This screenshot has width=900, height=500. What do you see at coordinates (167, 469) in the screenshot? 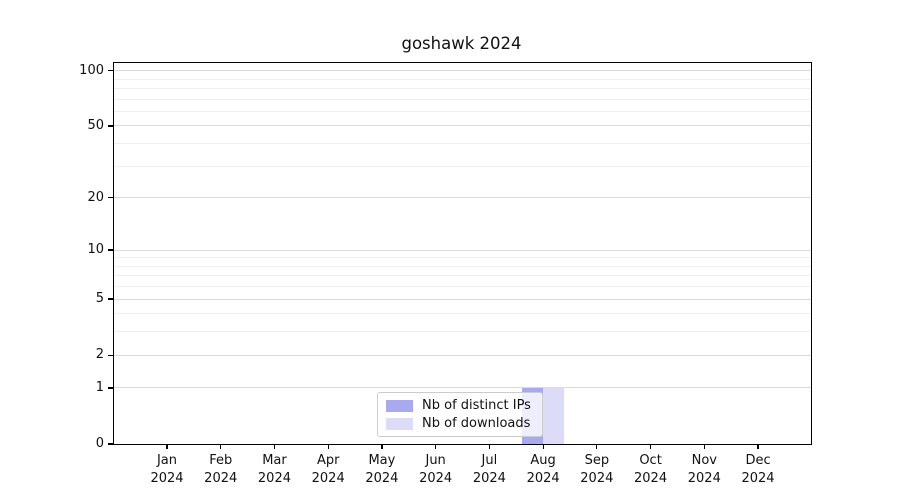
I see `x-tick-label: Jan 2024` at bounding box center [167, 469].